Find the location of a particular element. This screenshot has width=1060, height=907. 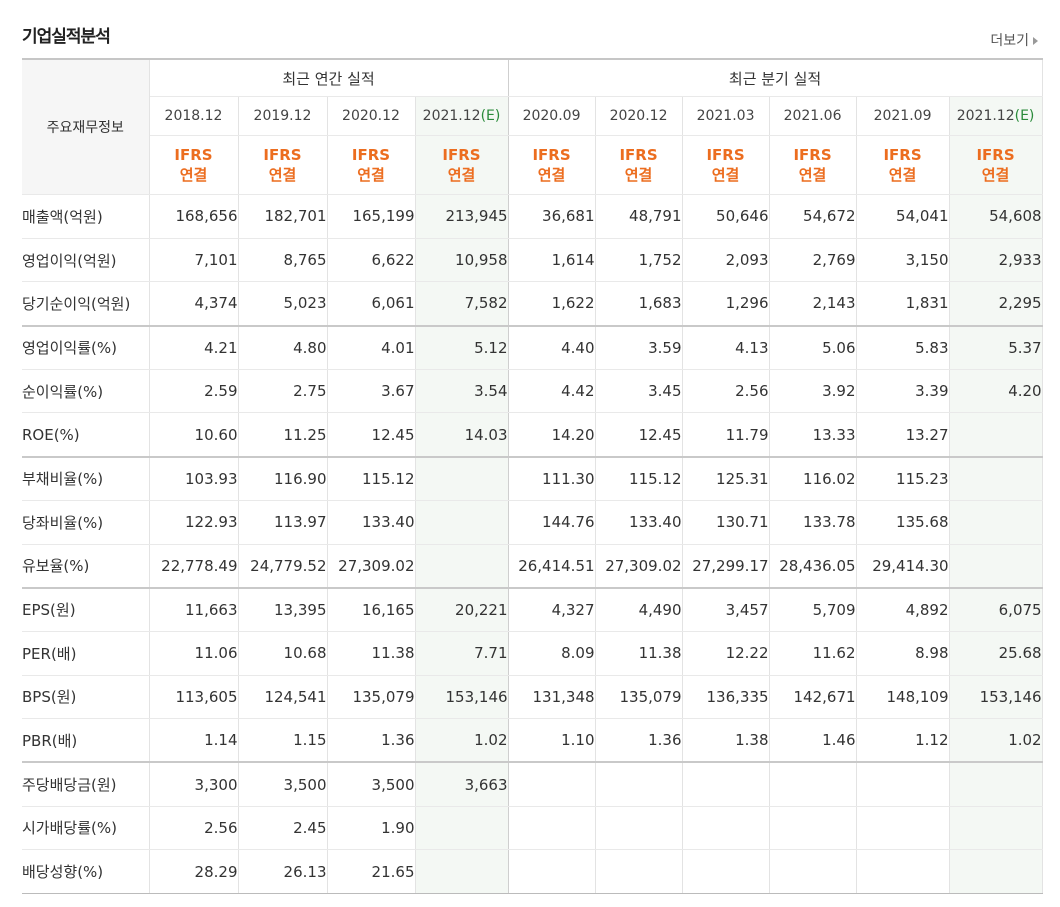

period-header: 2021.12(E) is located at coordinates (462, 116).